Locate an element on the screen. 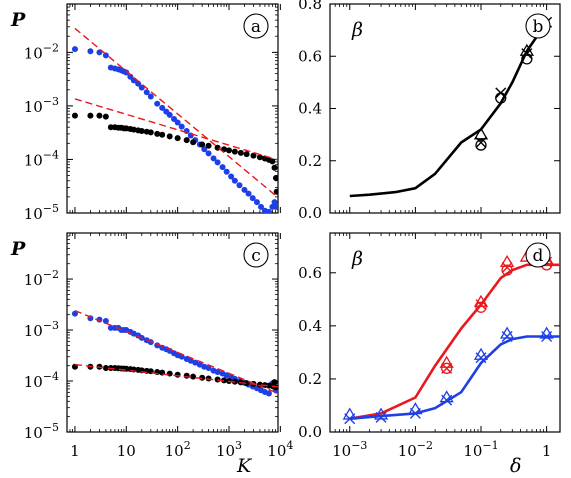 The width and height of the screenshot is (571, 478). y-tick-label: 10⁻⁴ is located at coordinates (41, 158).